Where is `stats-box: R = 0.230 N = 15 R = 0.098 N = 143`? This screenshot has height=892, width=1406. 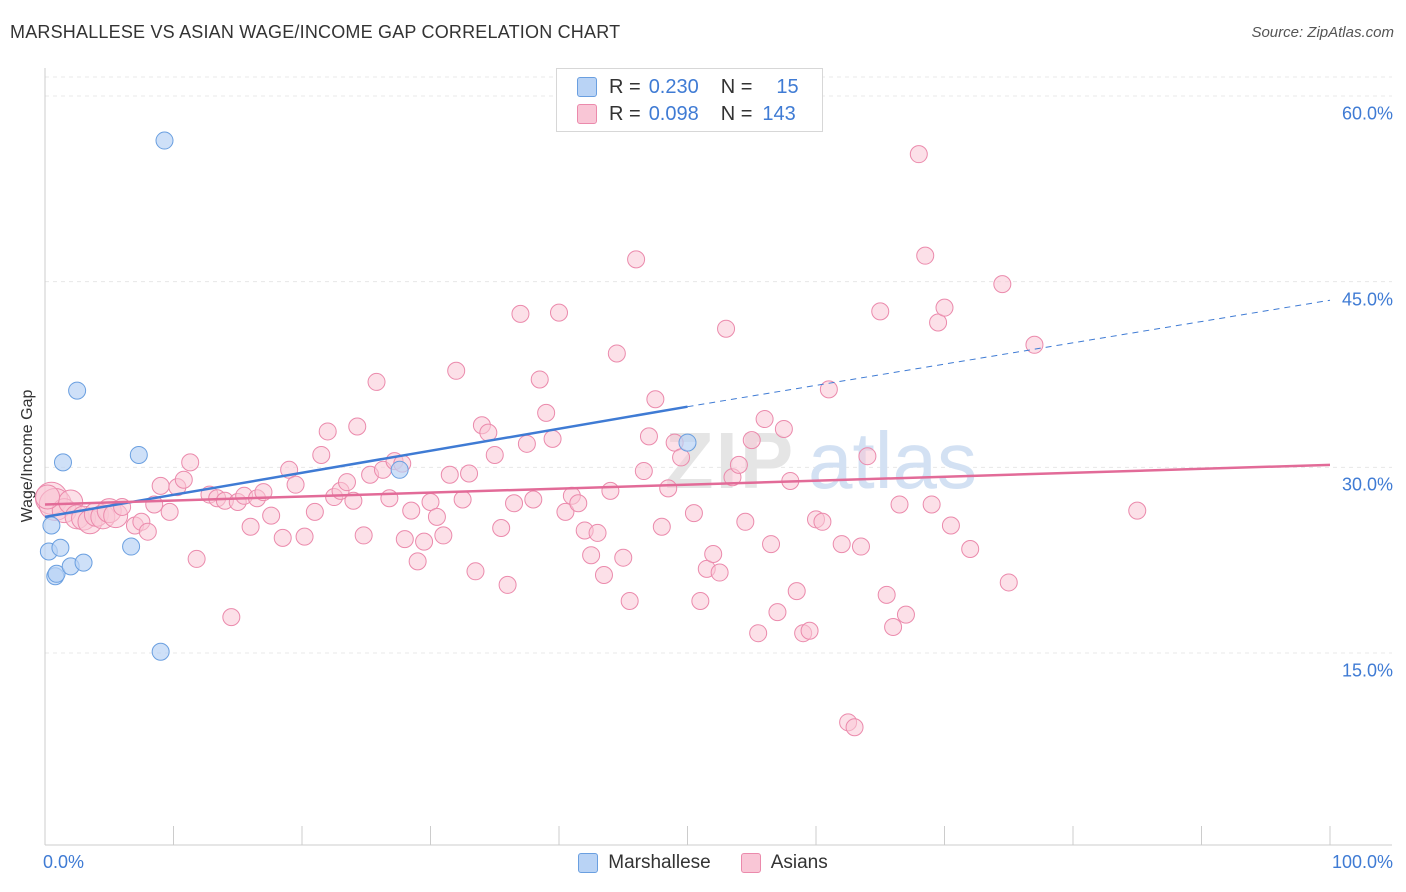
stats-box: R = 0.230 N = 15 R = 0.098 N = 143 is located at coordinates (689, 100).